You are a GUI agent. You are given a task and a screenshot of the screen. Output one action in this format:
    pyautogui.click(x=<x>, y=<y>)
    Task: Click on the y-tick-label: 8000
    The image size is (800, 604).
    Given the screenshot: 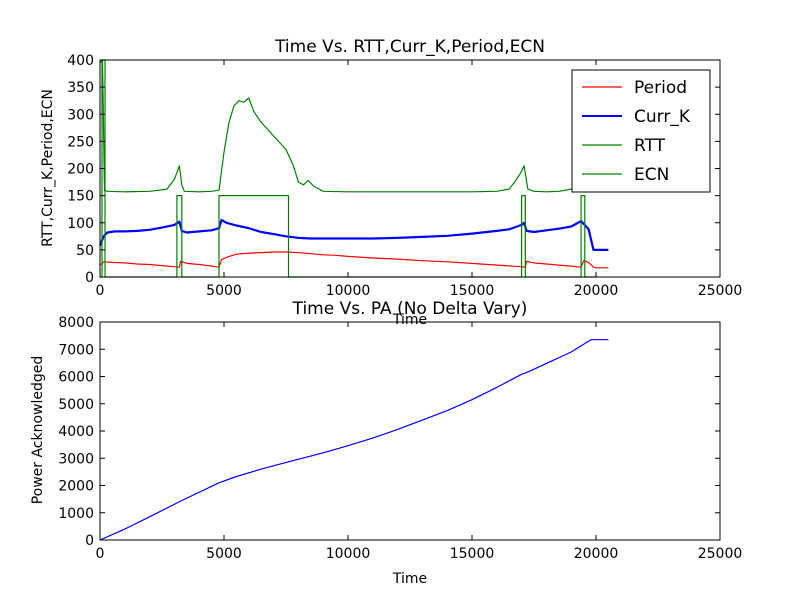 What is the action you would take?
    pyautogui.click(x=76, y=323)
    